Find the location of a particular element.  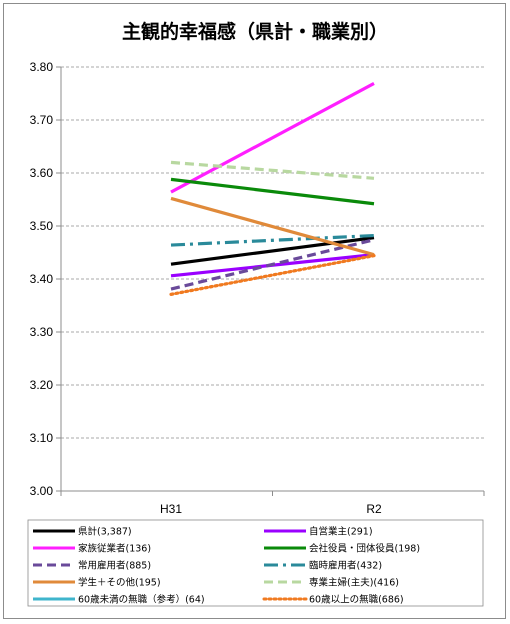

y-tick-label: 3.70 is located at coordinates (42, 120).